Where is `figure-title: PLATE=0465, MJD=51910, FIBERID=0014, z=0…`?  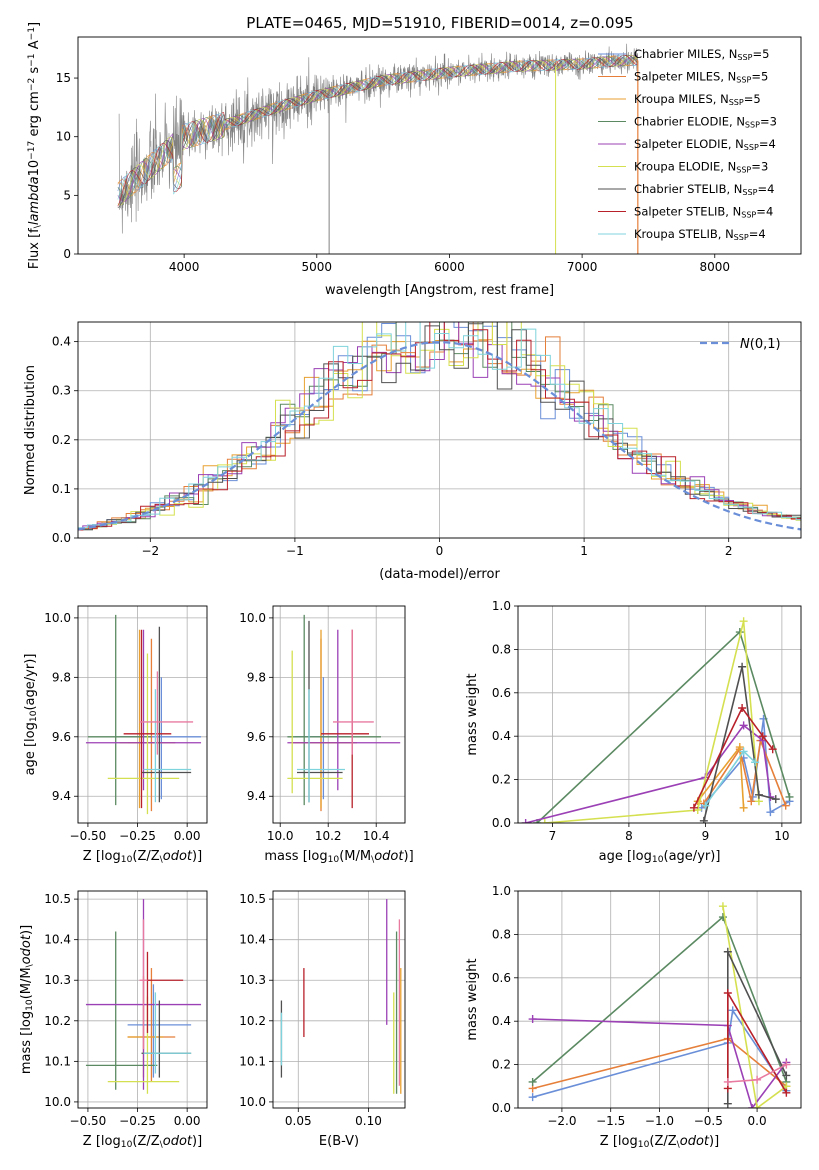 figure-title: PLATE=0465, MJD=51910, FIBERID=0014, z=0… is located at coordinates (439, 23).